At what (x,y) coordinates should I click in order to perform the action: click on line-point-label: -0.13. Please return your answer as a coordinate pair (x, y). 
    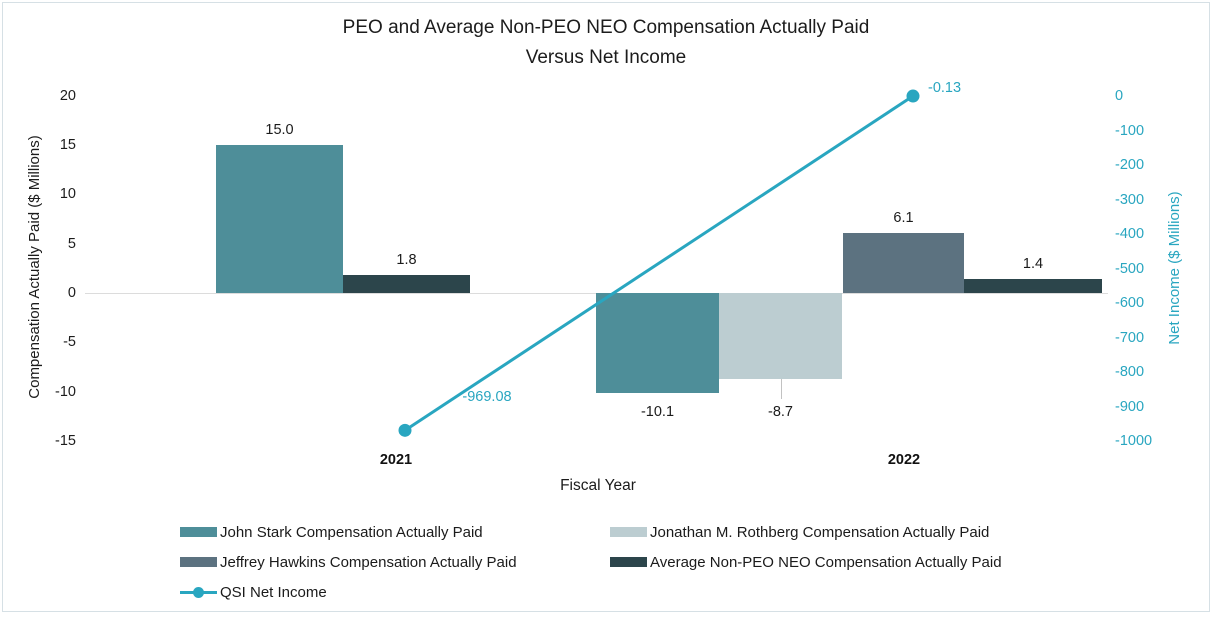
    Looking at the image, I should click on (945, 88).